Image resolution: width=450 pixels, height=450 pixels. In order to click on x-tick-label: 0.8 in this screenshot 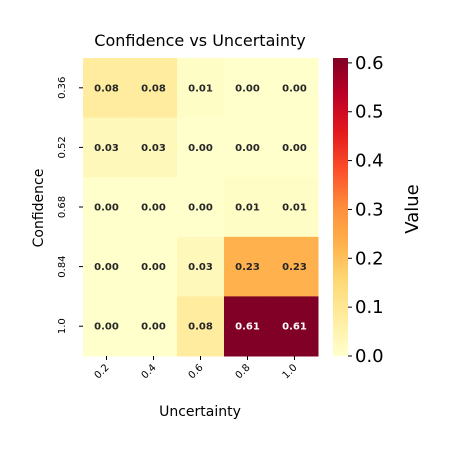, I will do `click(243, 371)`.